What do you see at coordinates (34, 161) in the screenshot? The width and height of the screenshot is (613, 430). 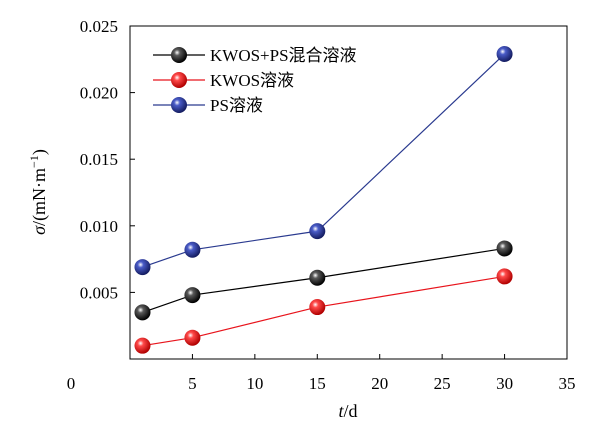 I see `y-axis-title-superscript: −1` at bounding box center [34, 161].